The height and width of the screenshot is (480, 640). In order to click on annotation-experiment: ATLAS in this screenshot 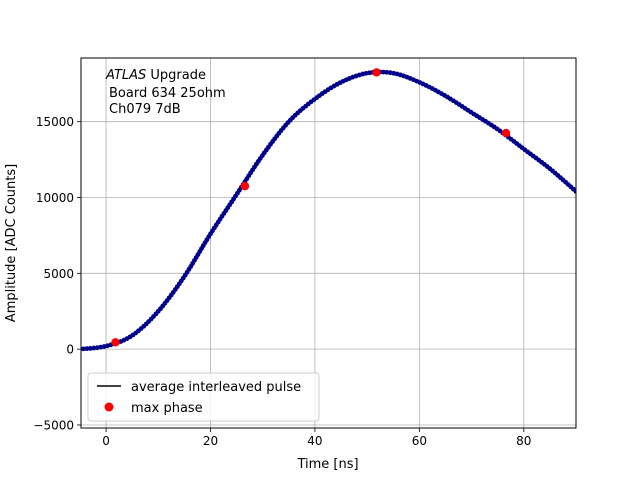, I will do `click(125, 75)`.